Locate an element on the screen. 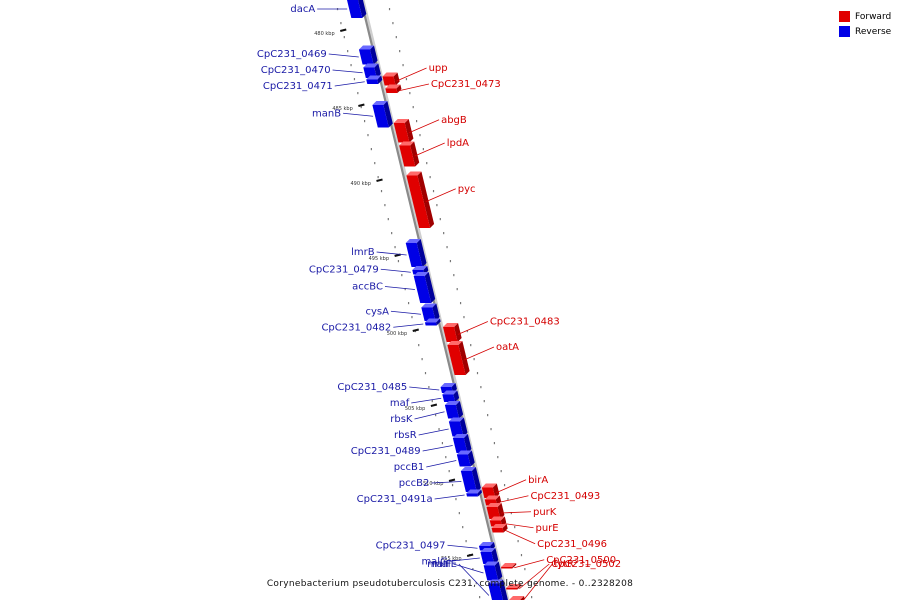 This screenshot has width=900, height=600. tick-label: 505 kbp is located at coordinates (415, 409).